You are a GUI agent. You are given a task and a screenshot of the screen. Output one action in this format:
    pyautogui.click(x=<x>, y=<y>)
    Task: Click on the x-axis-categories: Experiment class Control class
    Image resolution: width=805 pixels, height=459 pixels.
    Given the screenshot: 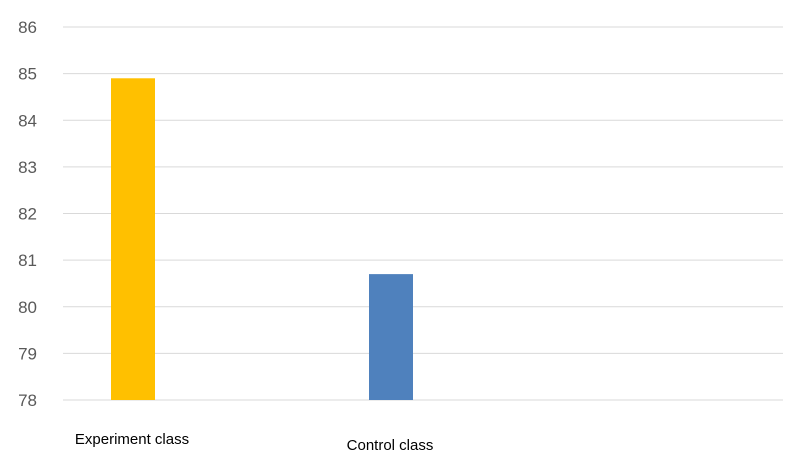 What is the action you would take?
    pyautogui.click(x=254, y=442)
    